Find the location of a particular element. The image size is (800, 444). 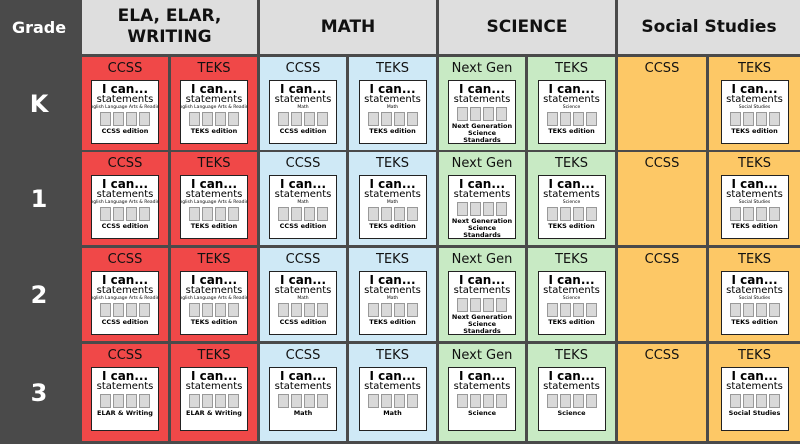

cover-edition: Next Generation Science Standards is located at coordinates (482, 228).